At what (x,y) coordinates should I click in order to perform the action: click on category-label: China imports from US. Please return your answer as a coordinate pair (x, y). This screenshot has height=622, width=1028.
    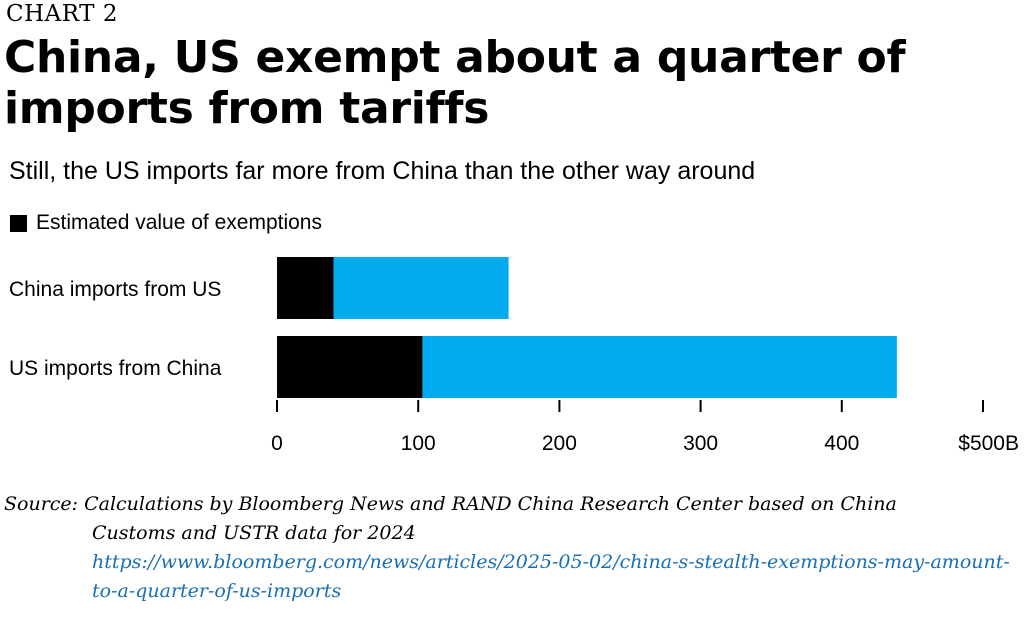
    Looking at the image, I should click on (115, 289).